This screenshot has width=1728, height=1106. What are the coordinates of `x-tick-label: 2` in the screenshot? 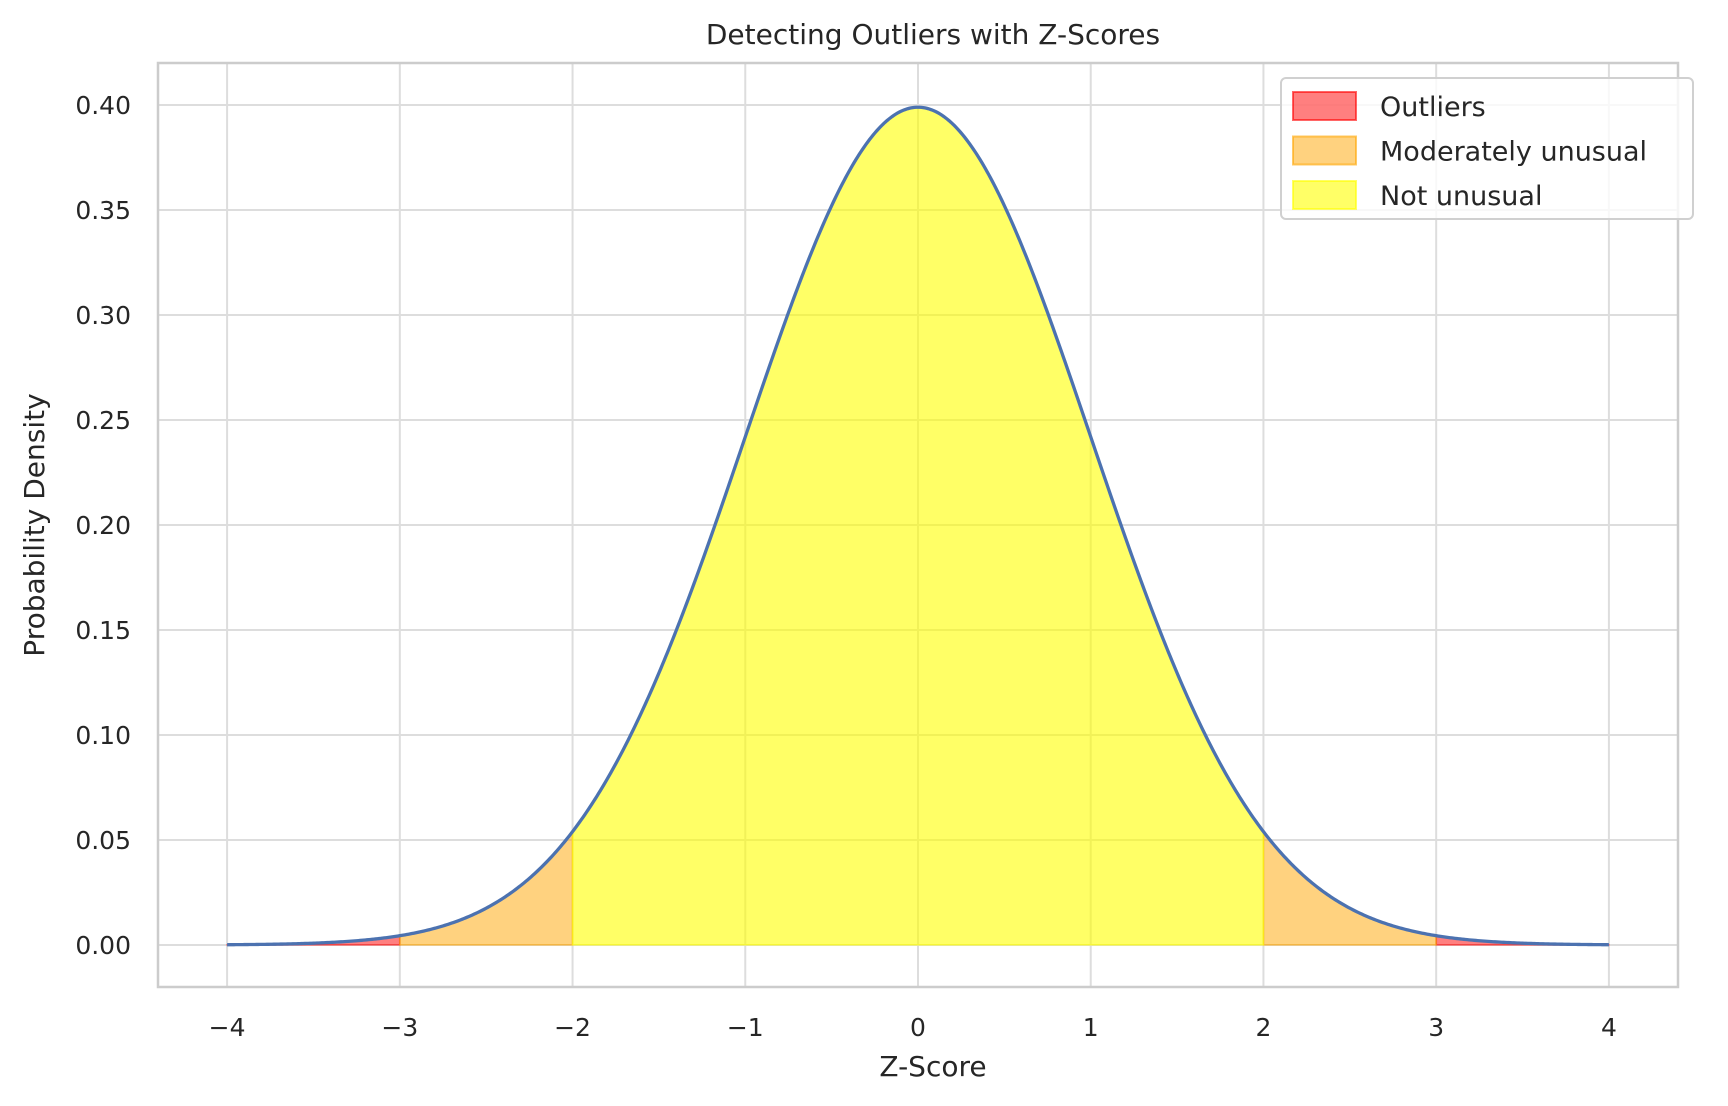 It's located at (1264, 1027).